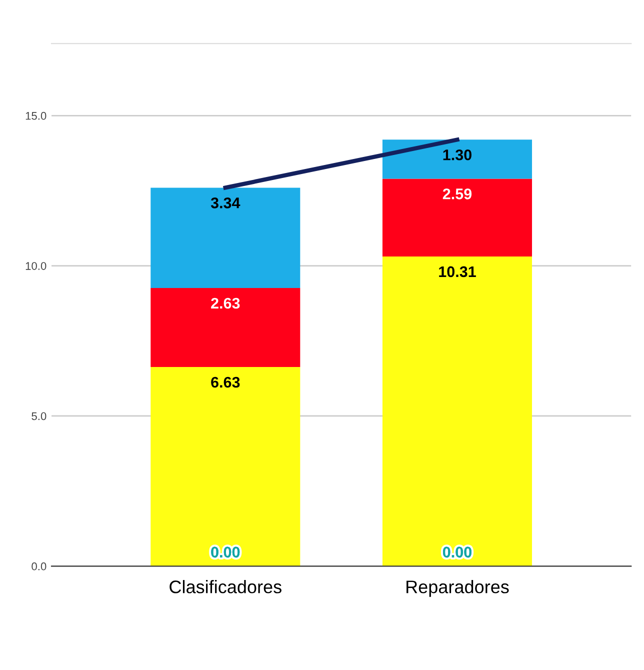 The width and height of the screenshot is (644, 670). Describe the element at coordinates (225, 382) in the screenshot. I see `data-label: 6.63` at that location.